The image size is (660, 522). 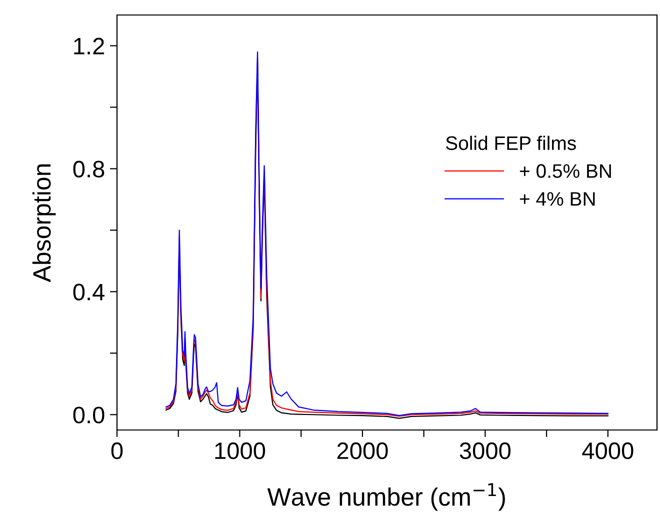 I want to click on legend-label: + 4% BN, so click(x=557, y=199).